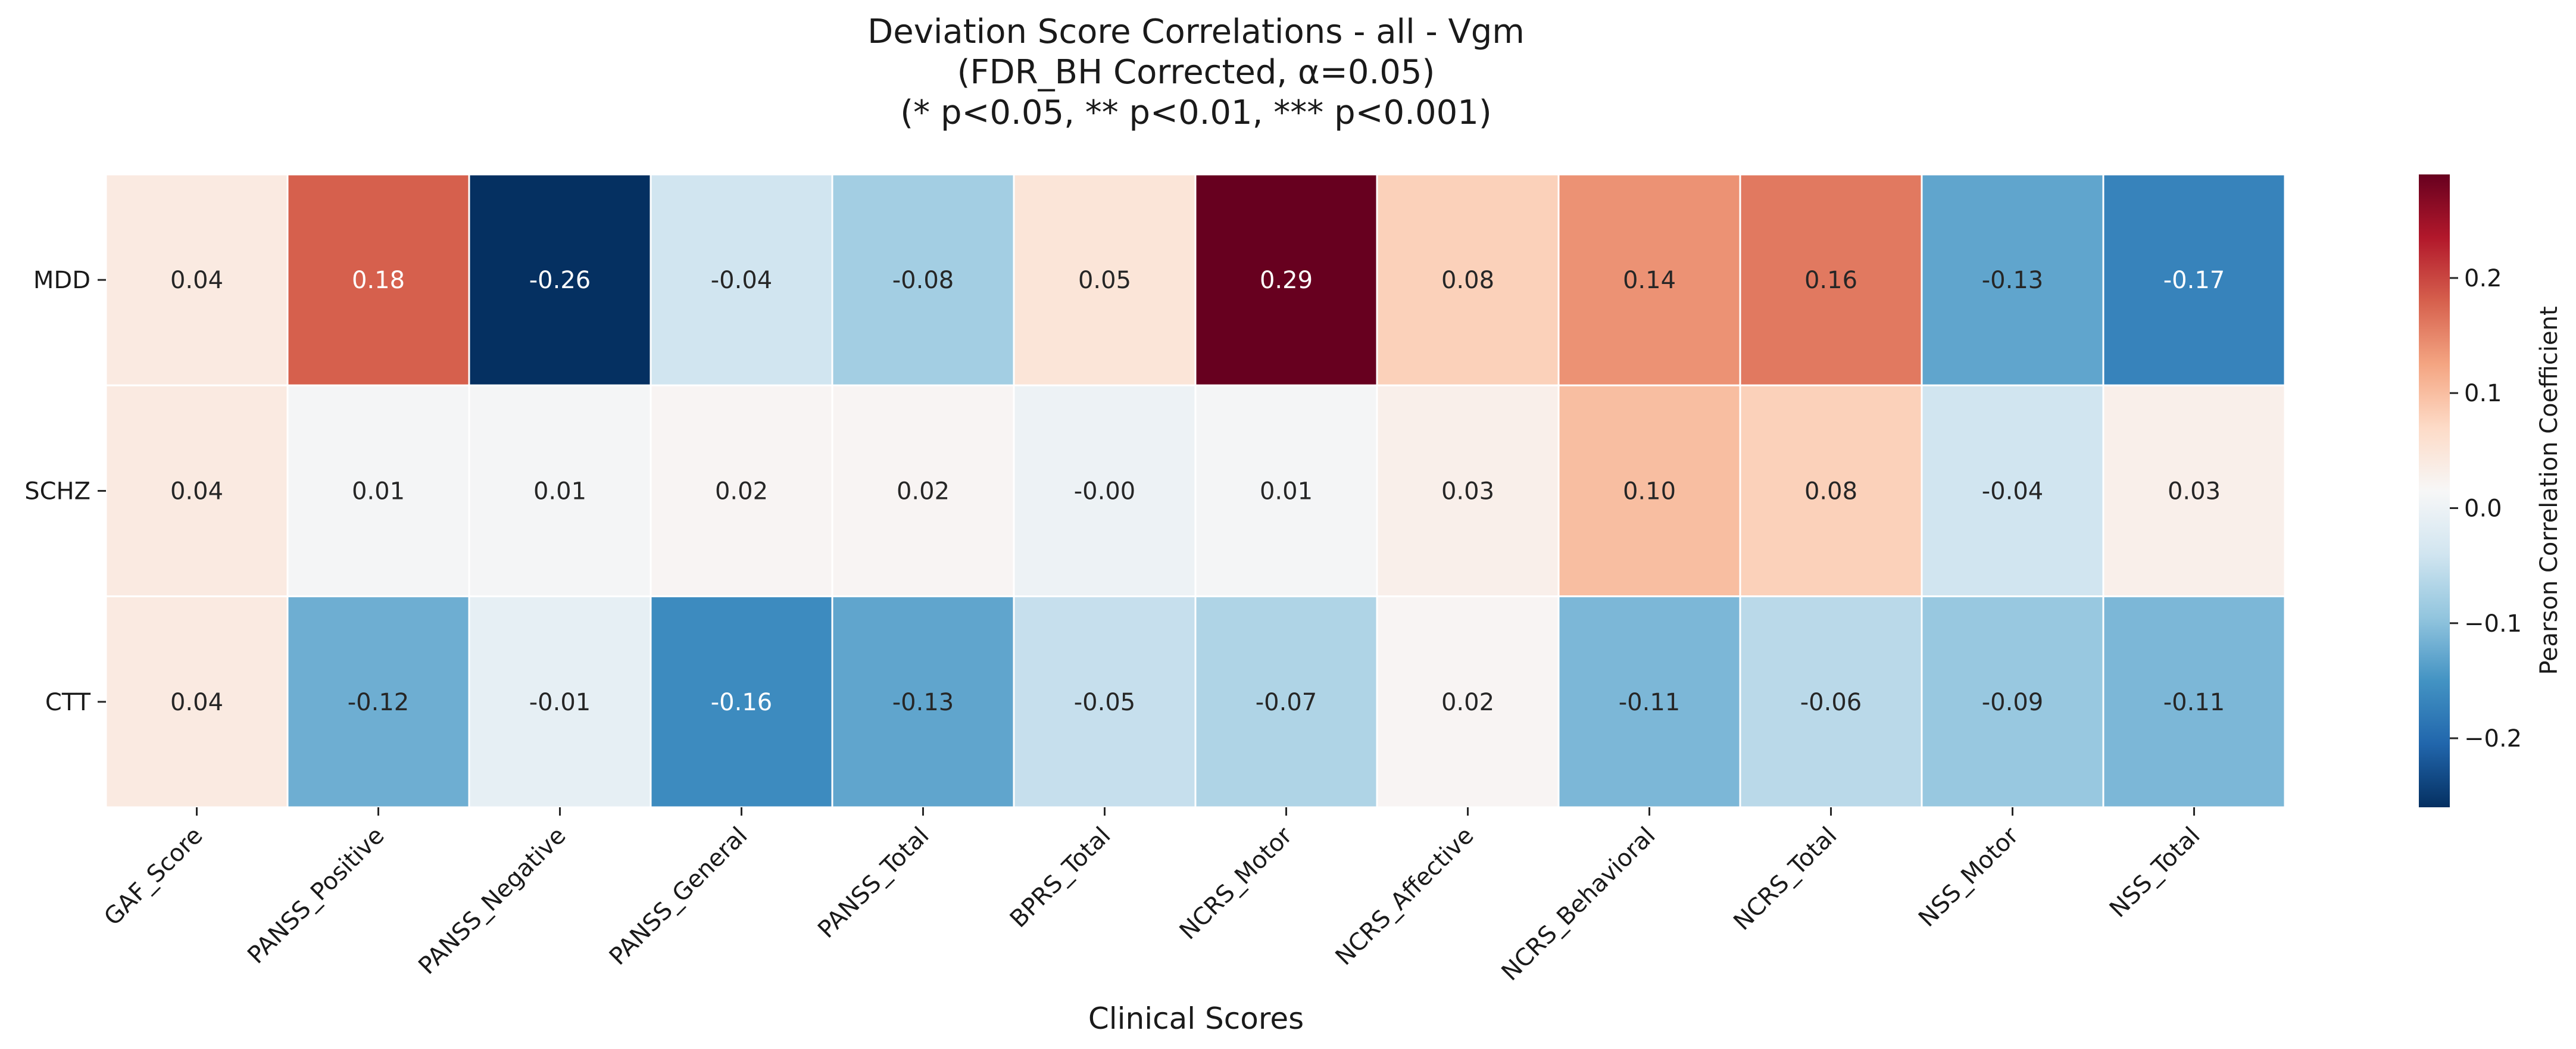  What do you see at coordinates (2434, 490) in the screenshot?
I see `colorbar-gradient-bar` at bounding box center [2434, 490].